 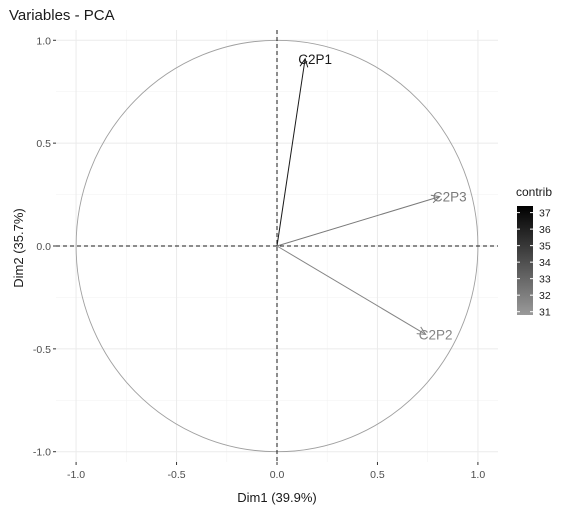 I want to click on y-tick-label: -1.0, so click(x=42, y=453).